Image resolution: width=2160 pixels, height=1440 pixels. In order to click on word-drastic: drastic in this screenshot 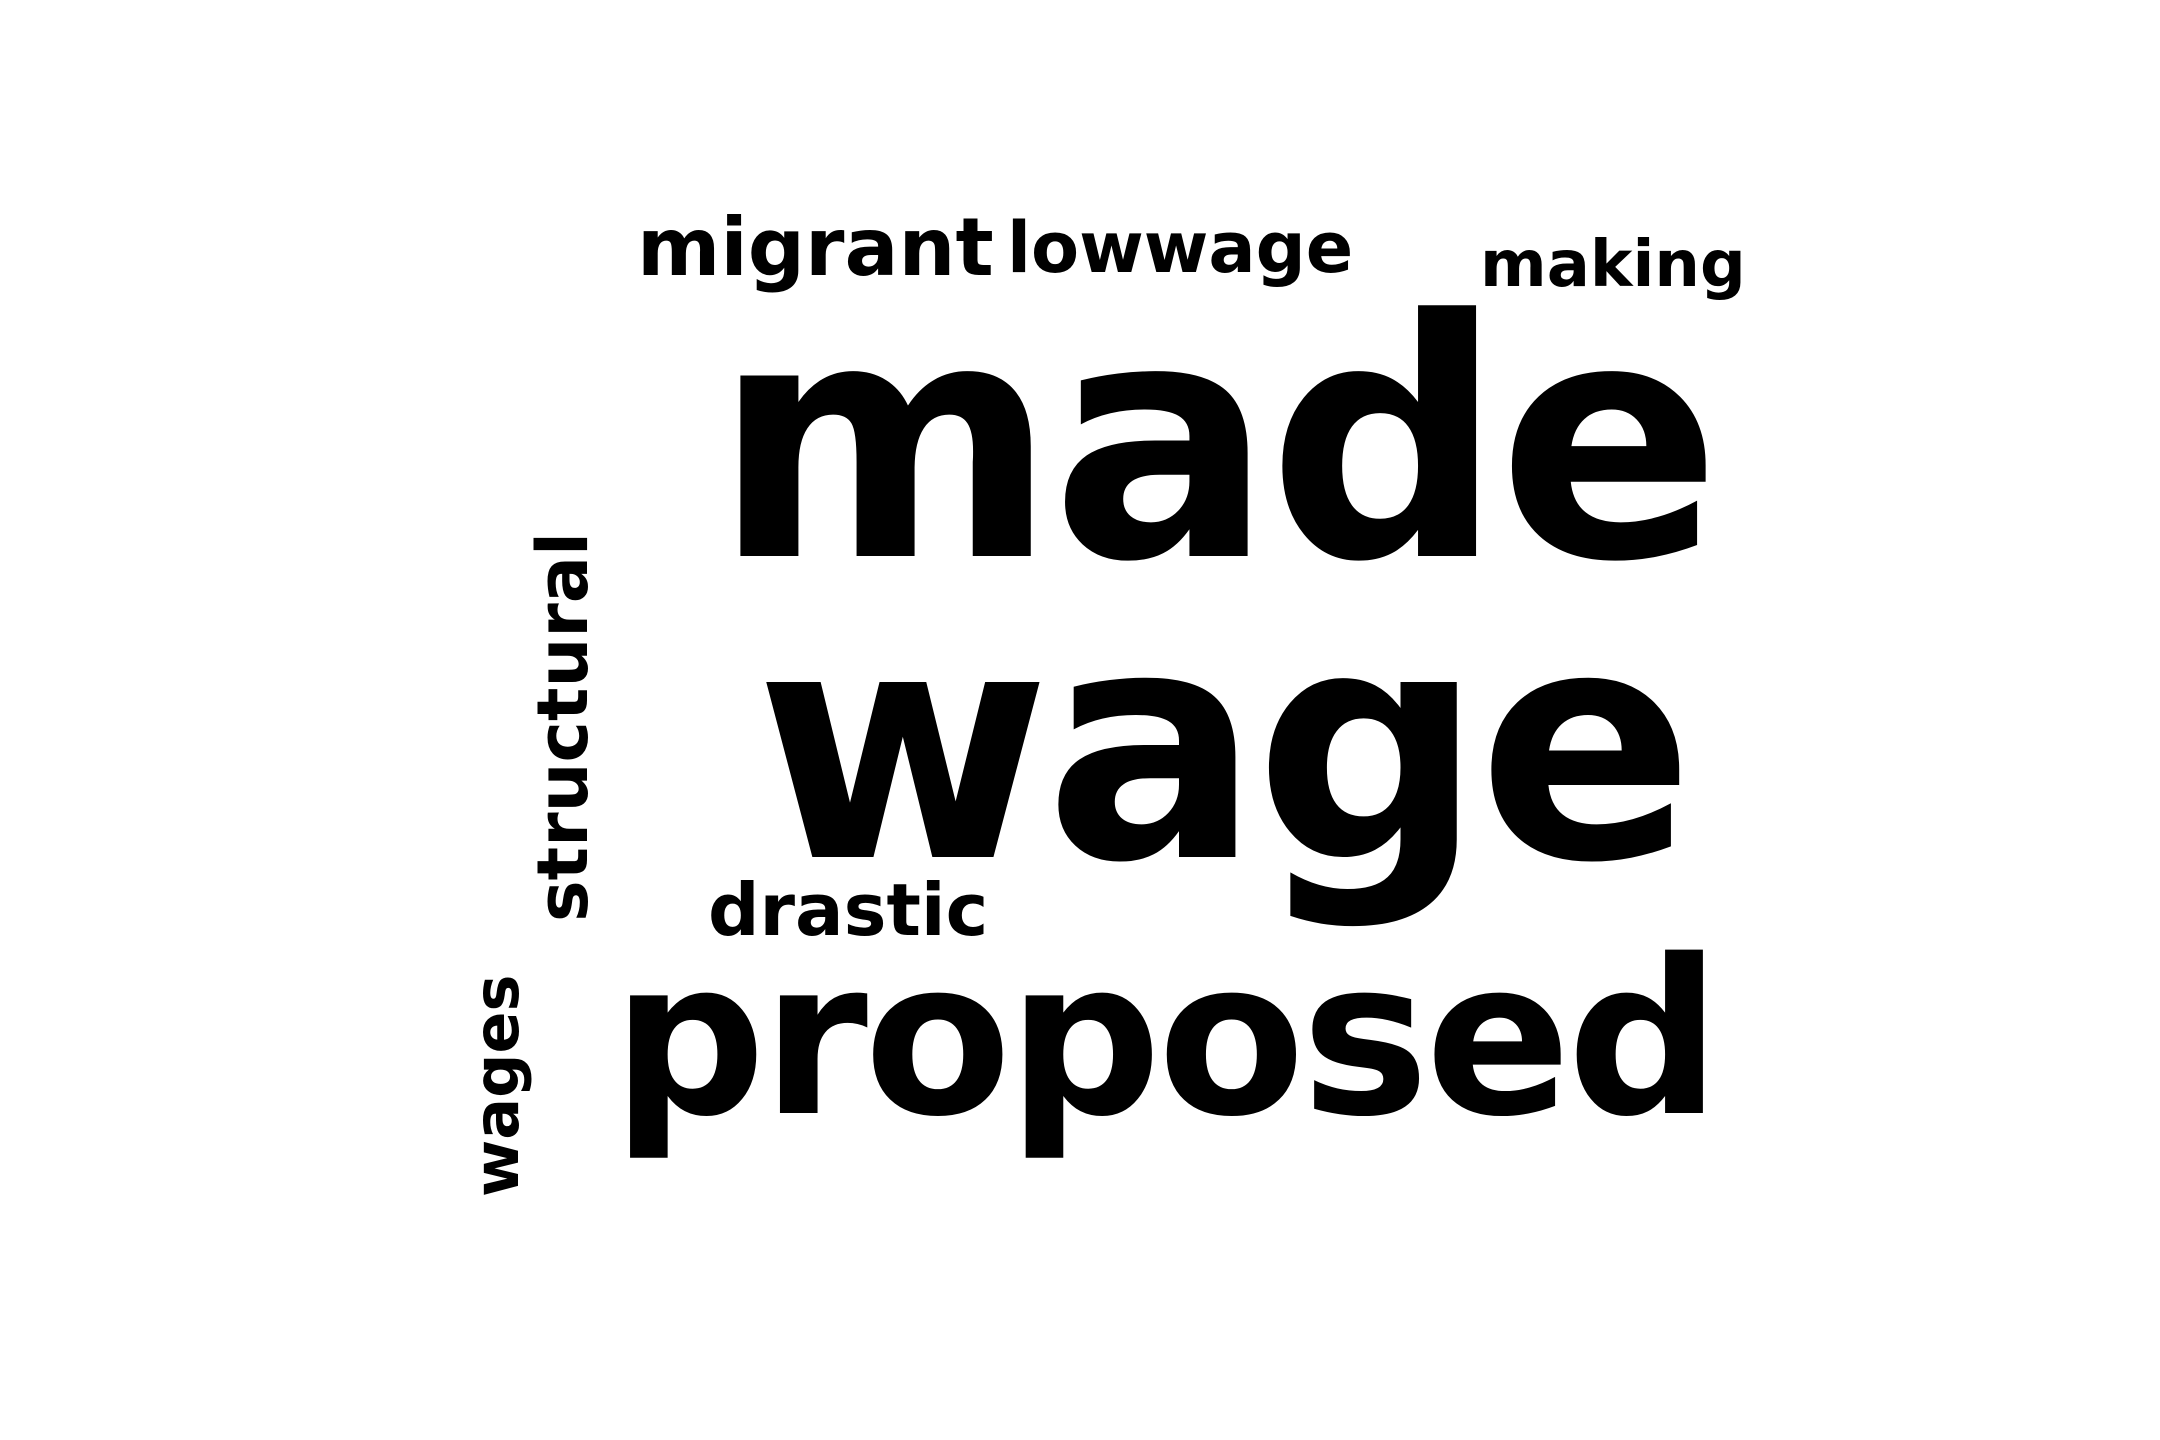, I will do `click(848, 910)`.